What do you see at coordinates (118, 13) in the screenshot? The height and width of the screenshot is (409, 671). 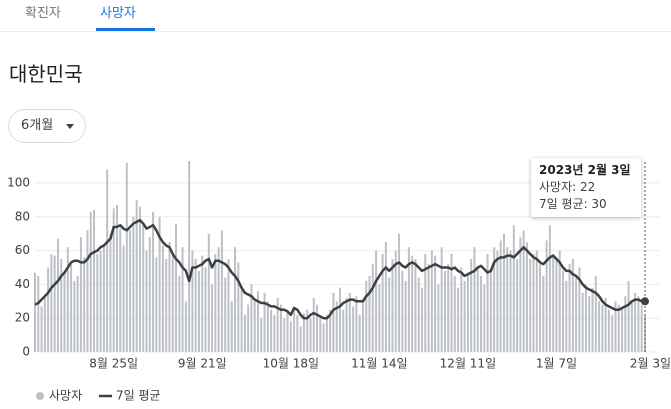 I see `tab: 사망자` at bounding box center [118, 13].